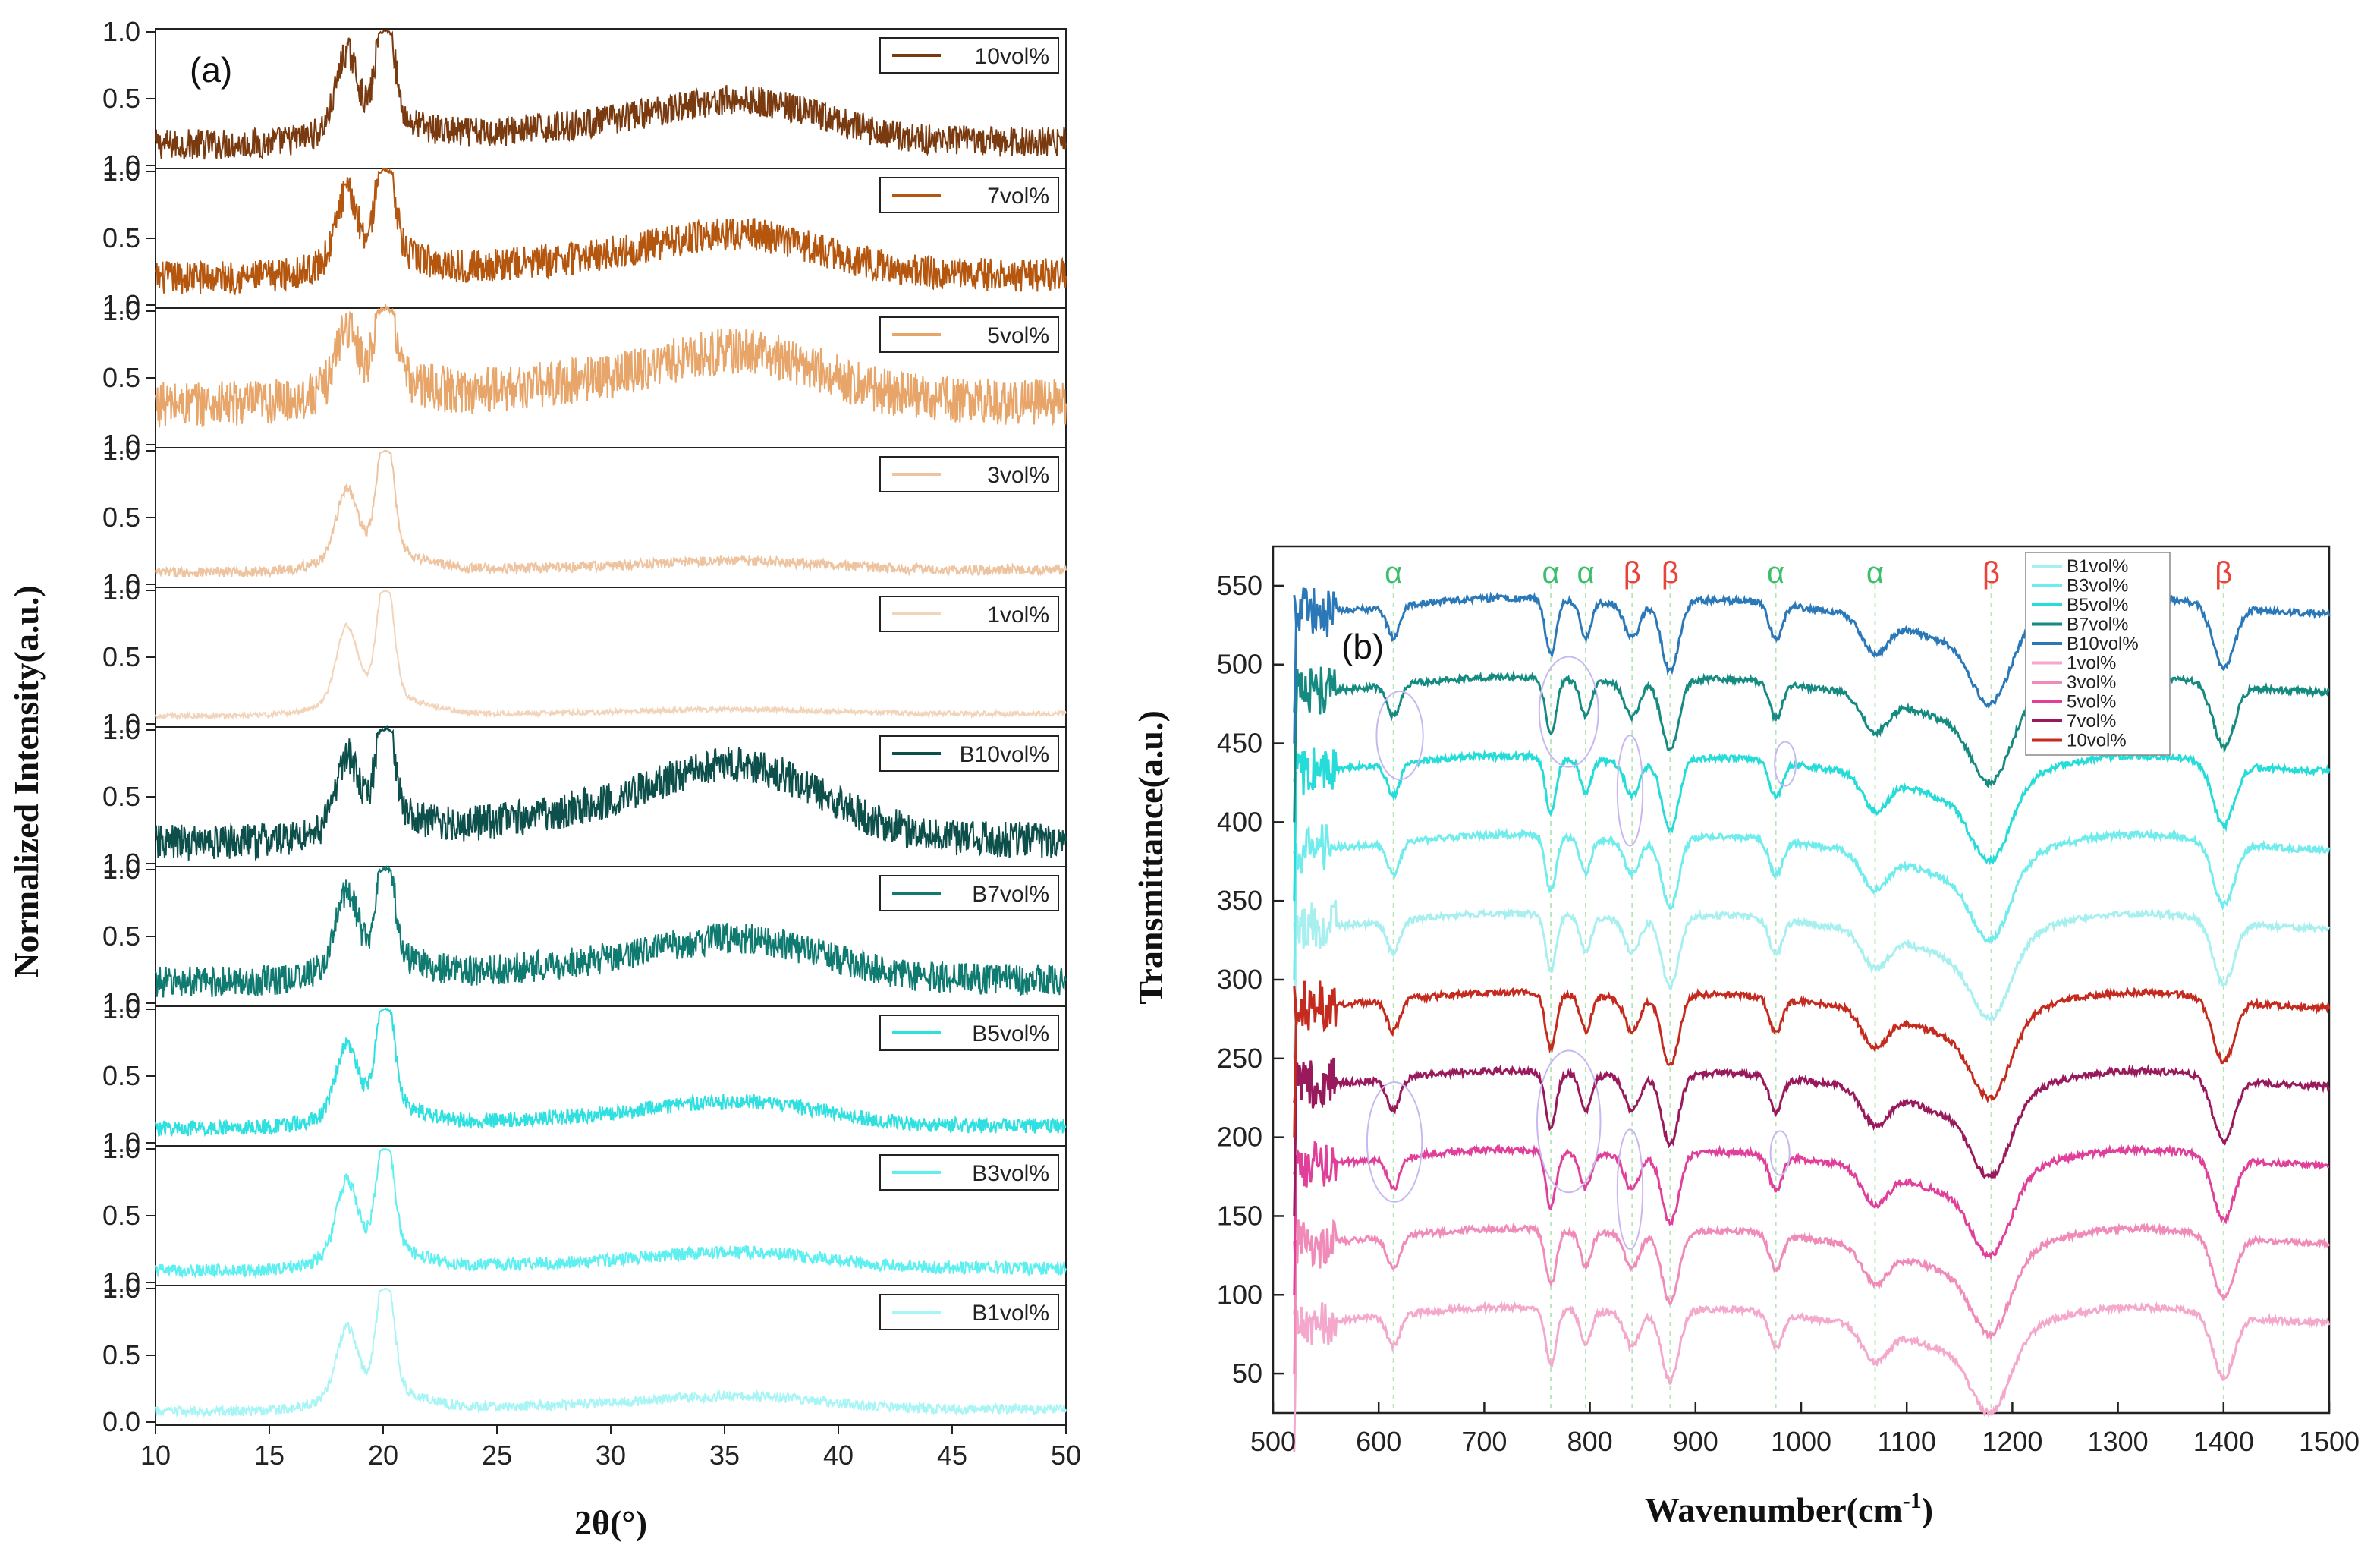 The height and width of the screenshot is (1564, 2380). What do you see at coordinates (2118, 1441) in the screenshot?
I see `ftir-x-tick-label: 1300` at bounding box center [2118, 1441].